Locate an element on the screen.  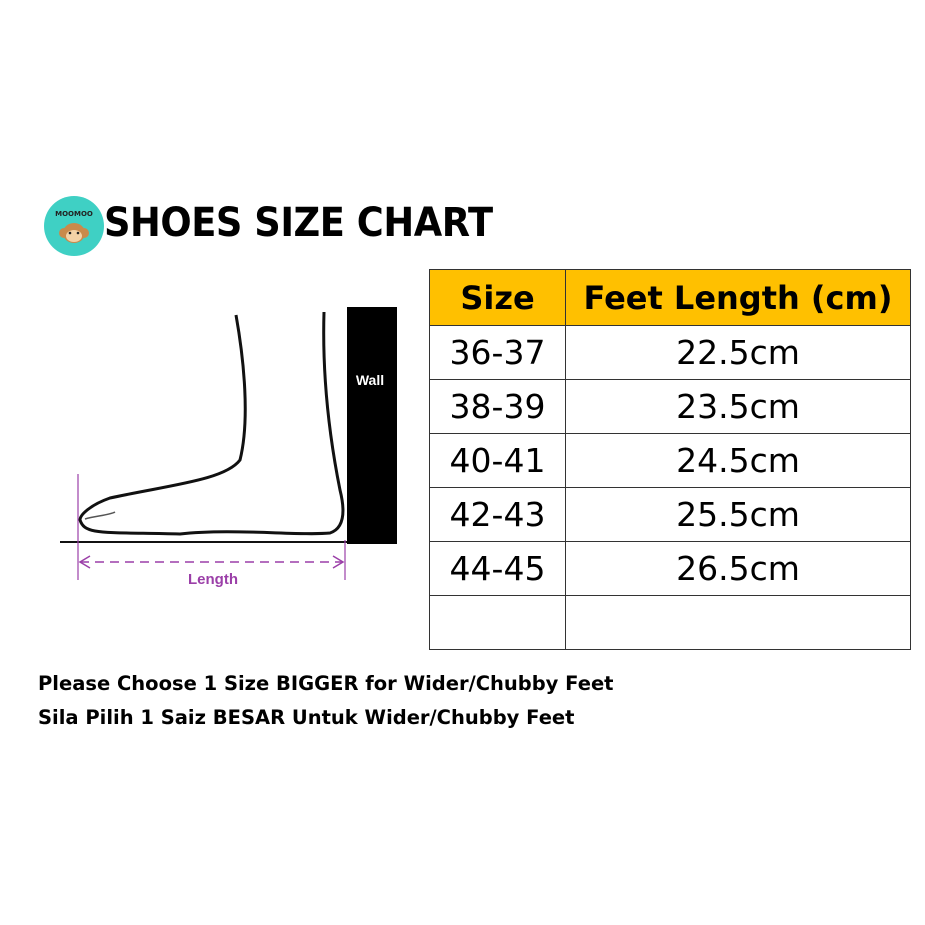
logo-text: MOOMOO is located at coordinates (74, 214).